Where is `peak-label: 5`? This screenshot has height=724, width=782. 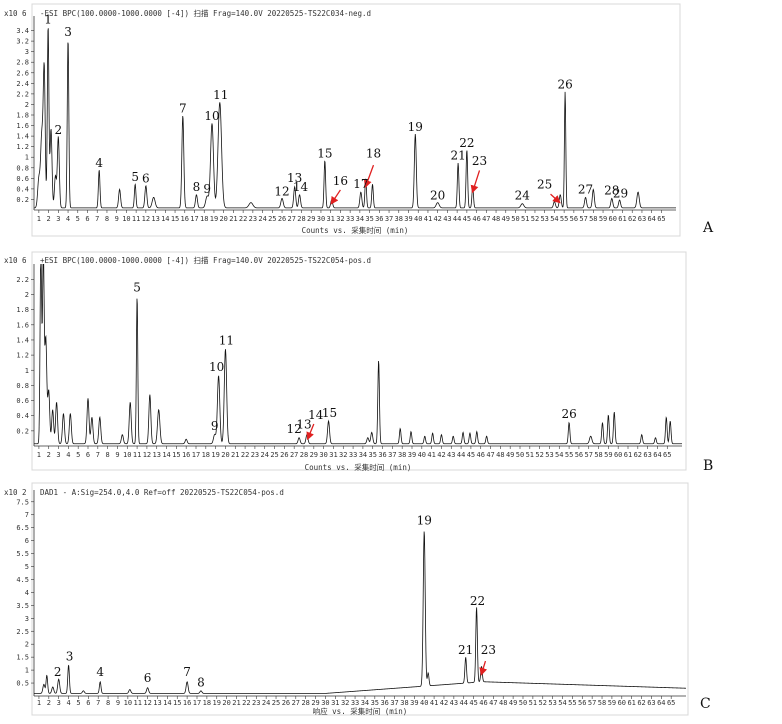 peak-label: 5 is located at coordinates (135, 177).